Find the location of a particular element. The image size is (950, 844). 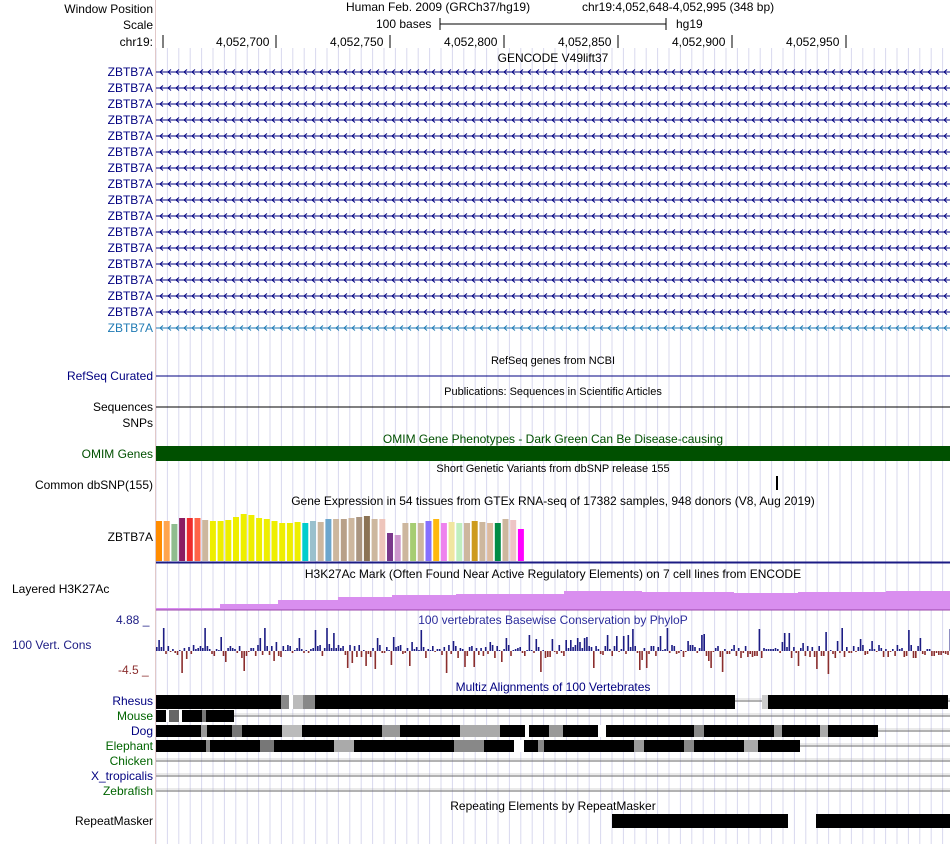

snp-marker is located at coordinates (777, 483).